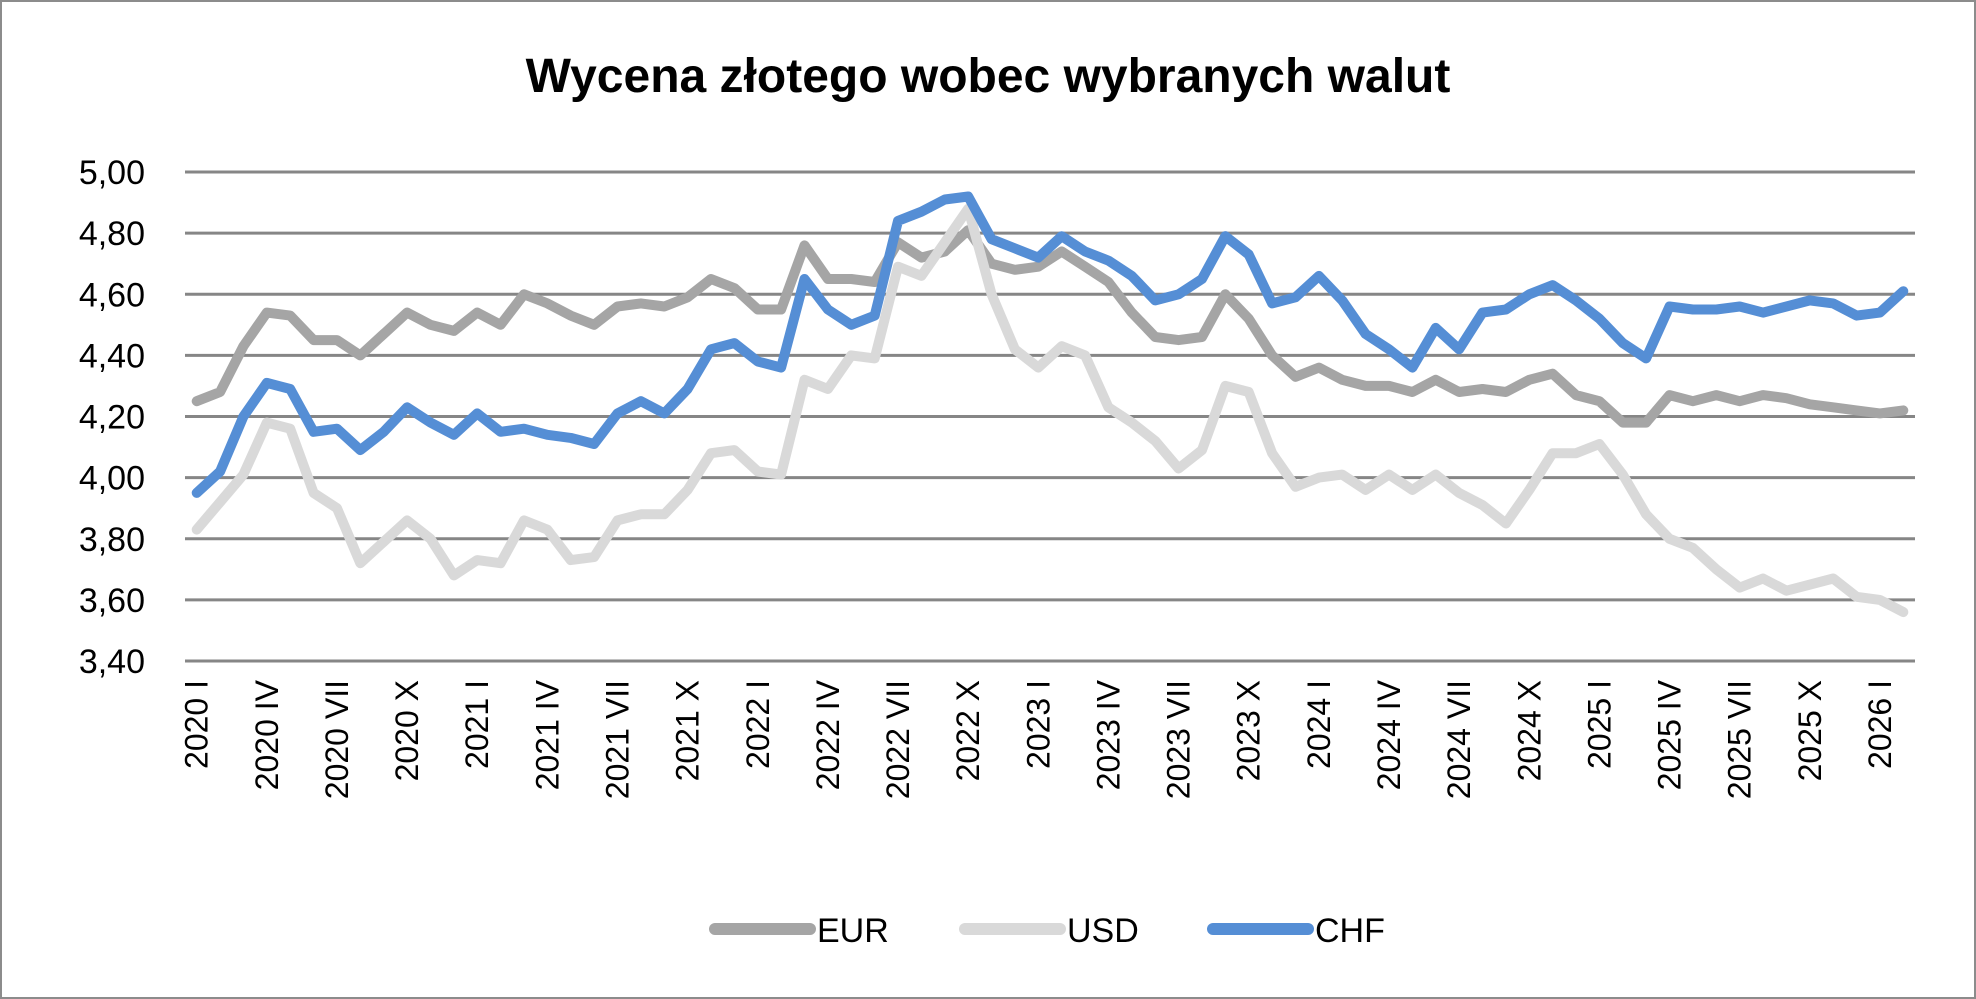 Image resolution: width=1976 pixels, height=999 pixels. What do you see at coordinates (1599, 724) in the screenshot?
I see `x-tick-label: 2025 I` at bounding box center [1599, 724].